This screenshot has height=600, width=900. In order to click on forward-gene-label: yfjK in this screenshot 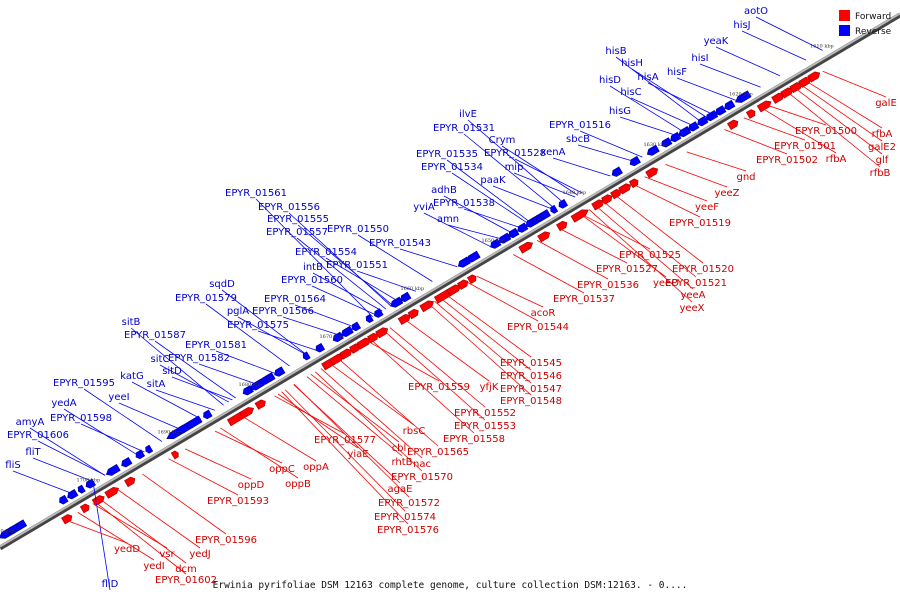, I will do `click(489, 387)`.